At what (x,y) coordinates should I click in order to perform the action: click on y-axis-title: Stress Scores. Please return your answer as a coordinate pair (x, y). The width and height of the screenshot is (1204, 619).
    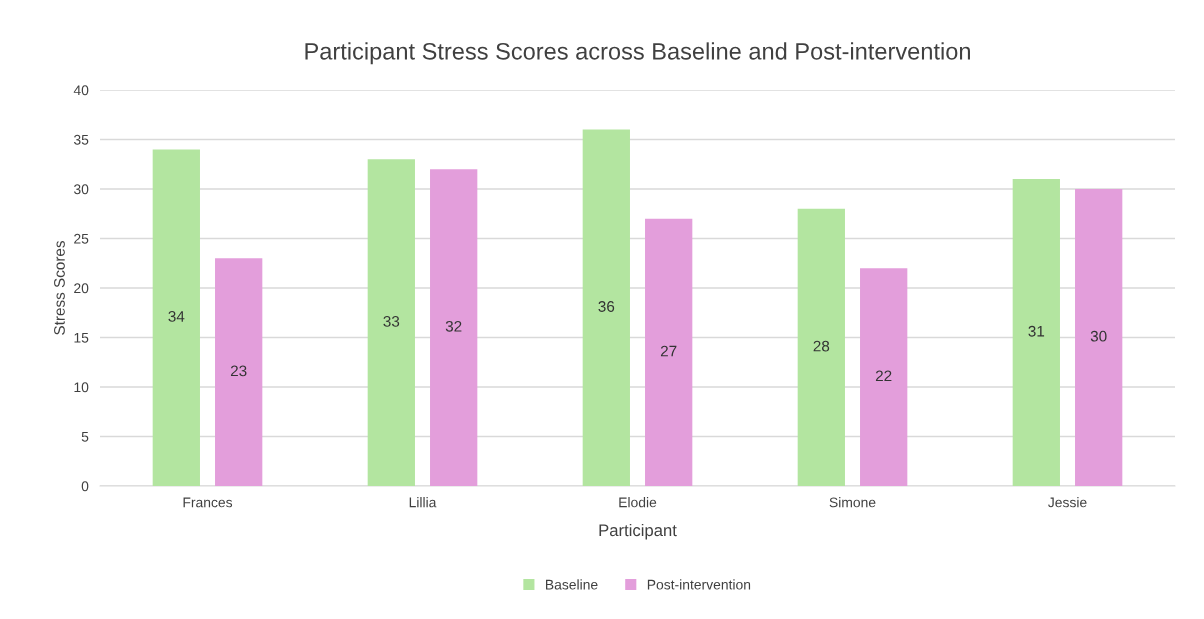
    Looking at the image, I should click on (59, 288).